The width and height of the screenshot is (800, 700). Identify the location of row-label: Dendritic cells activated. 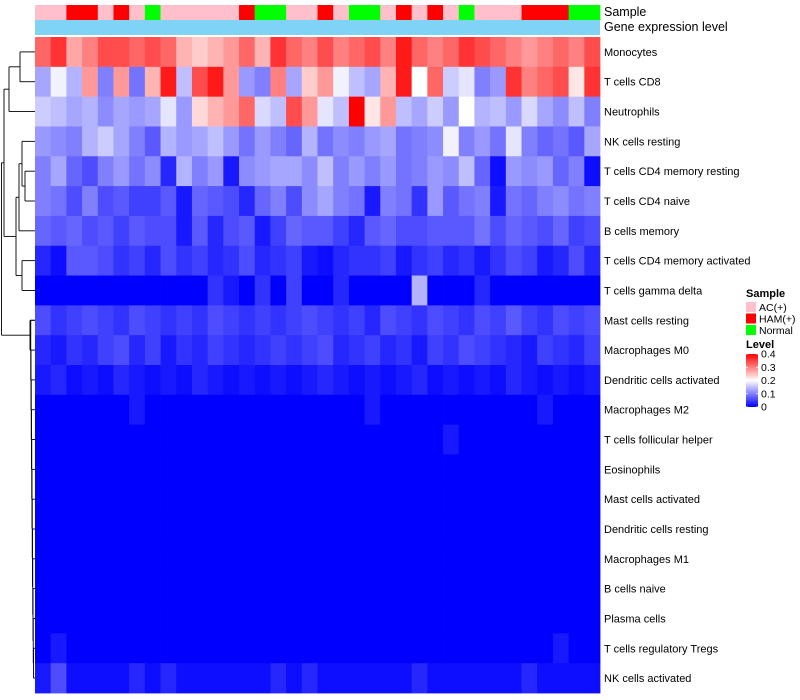
(662, 381).